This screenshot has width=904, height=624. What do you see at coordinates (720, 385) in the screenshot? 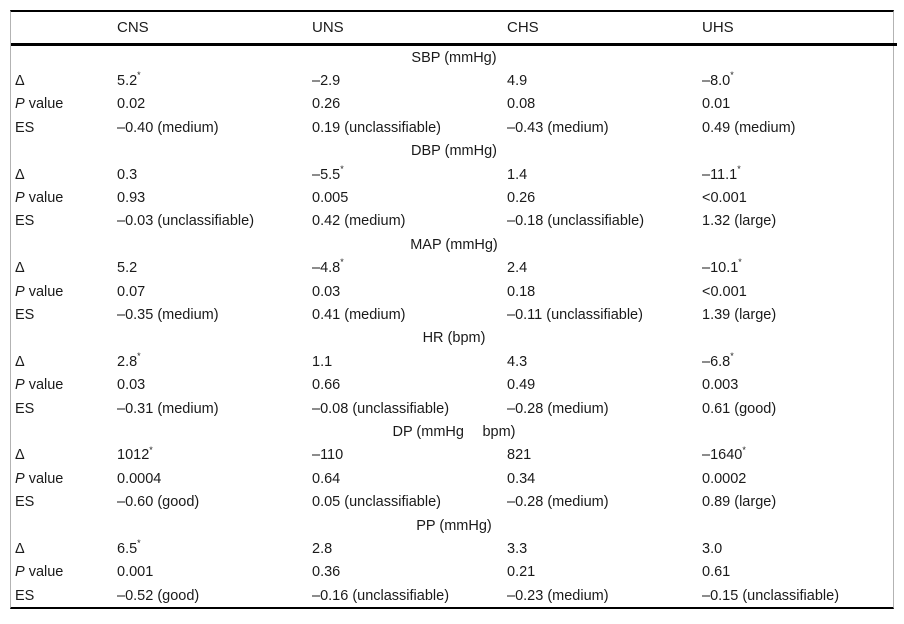
I see `value-cell: 0.003` at bounding box center [720, 385].